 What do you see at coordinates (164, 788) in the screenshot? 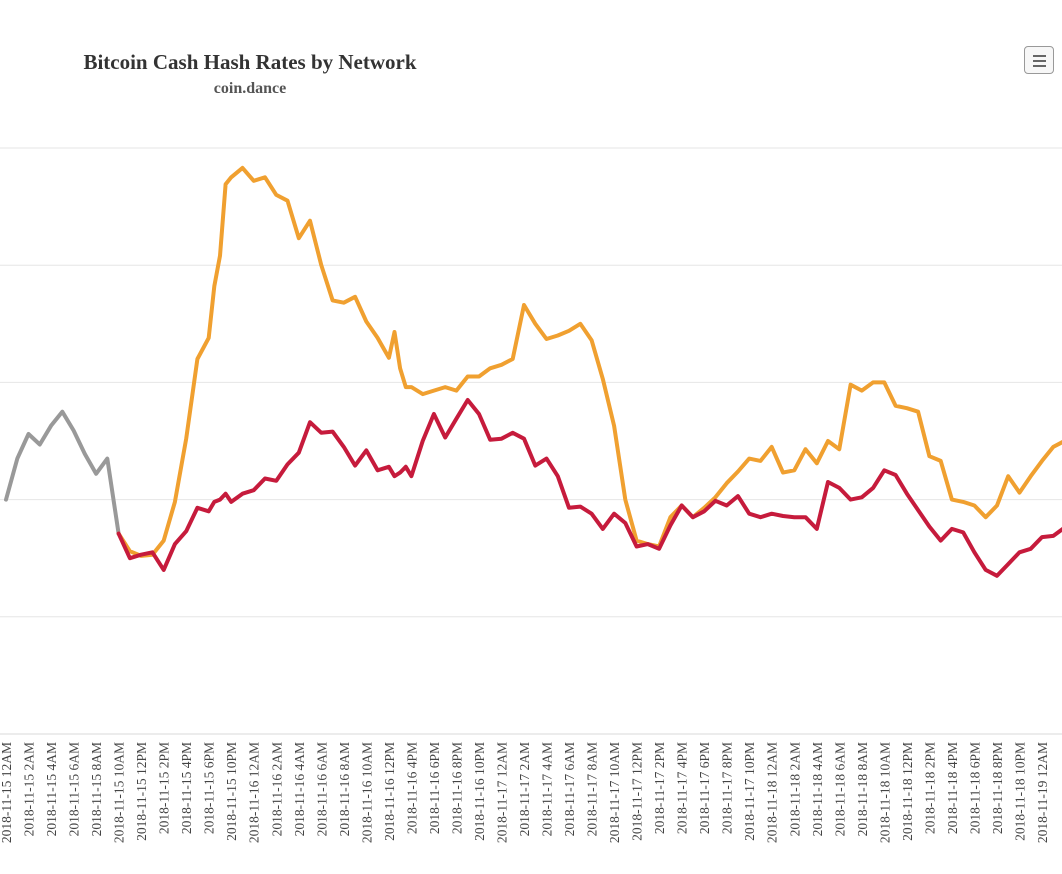
I see `x-tick-label: 2018-11-15 2PM` at bounding box center [164, 788].